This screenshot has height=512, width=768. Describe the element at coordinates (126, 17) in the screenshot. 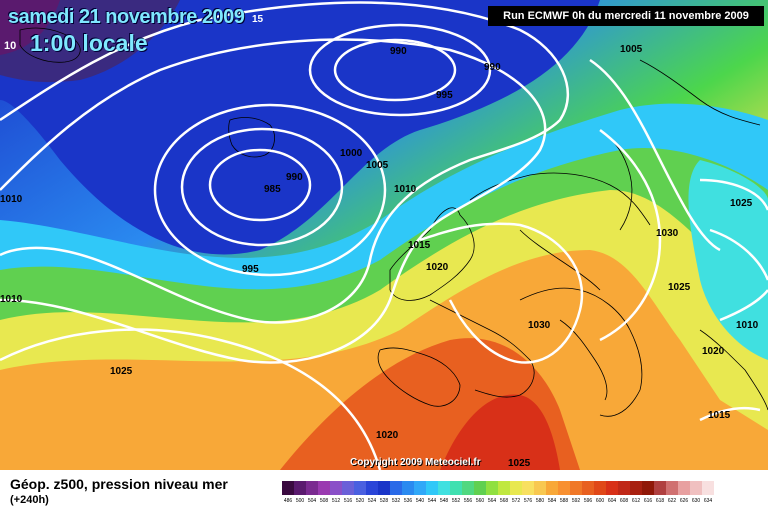

I see `forecast-date: samedi 21 novembre 2009` at that location.